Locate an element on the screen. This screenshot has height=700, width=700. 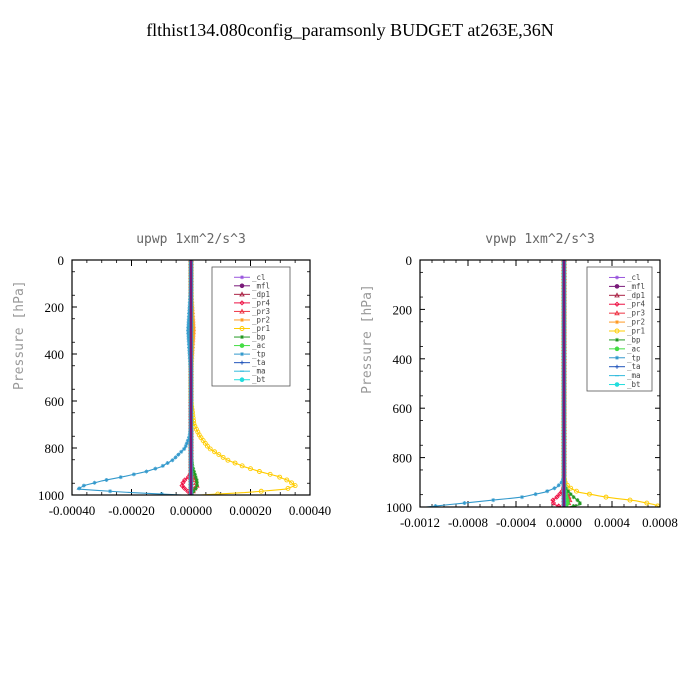
legend-label: _pr1 is located at coordinates (636, 331).